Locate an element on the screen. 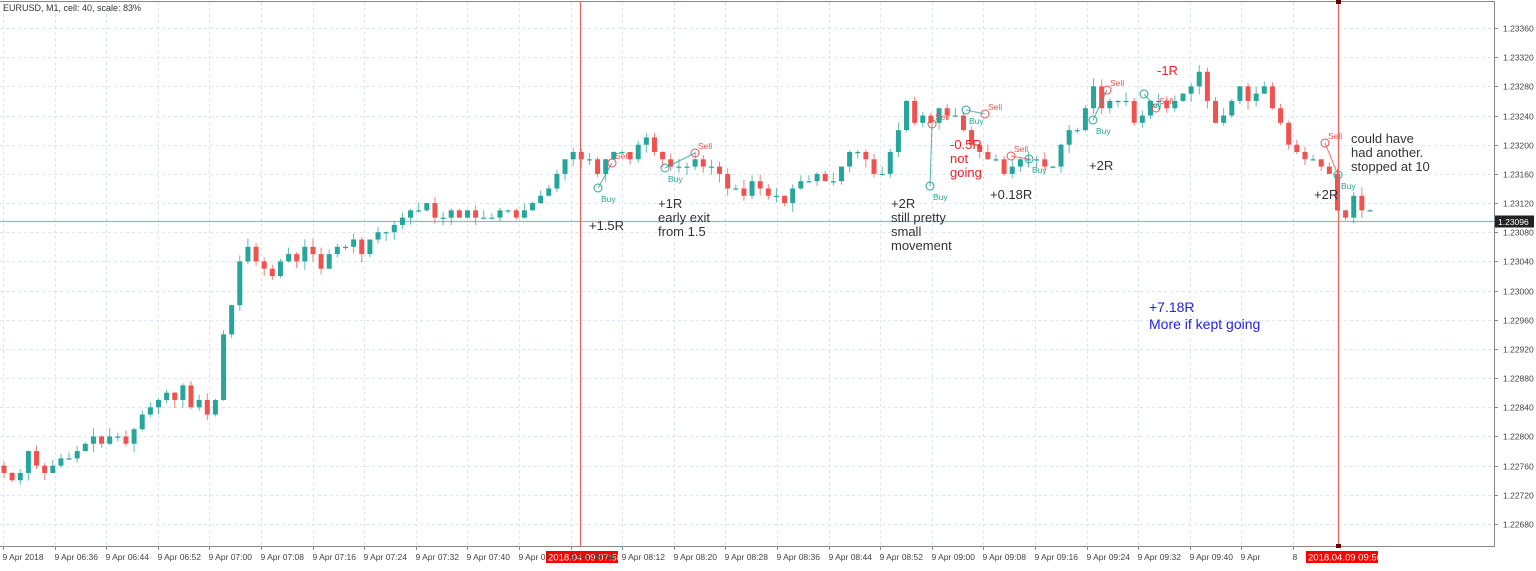 The image size is (1536, 571). price-tick-label: 1.22800 is located at coordinates (1518, 437).